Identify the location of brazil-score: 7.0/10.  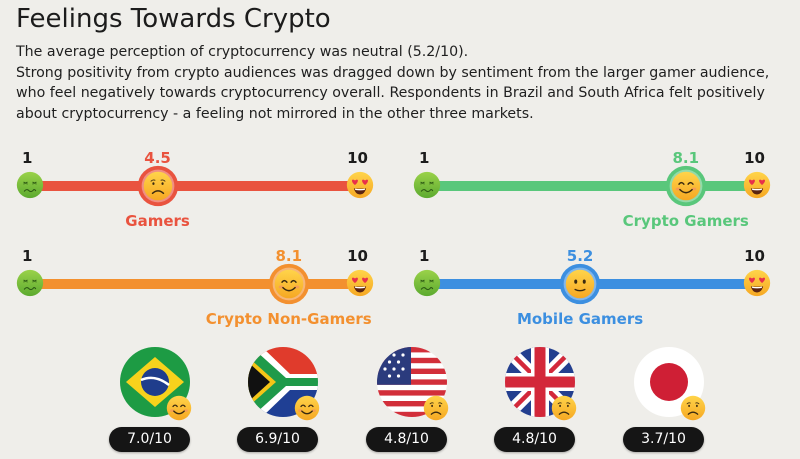
(155, 402).